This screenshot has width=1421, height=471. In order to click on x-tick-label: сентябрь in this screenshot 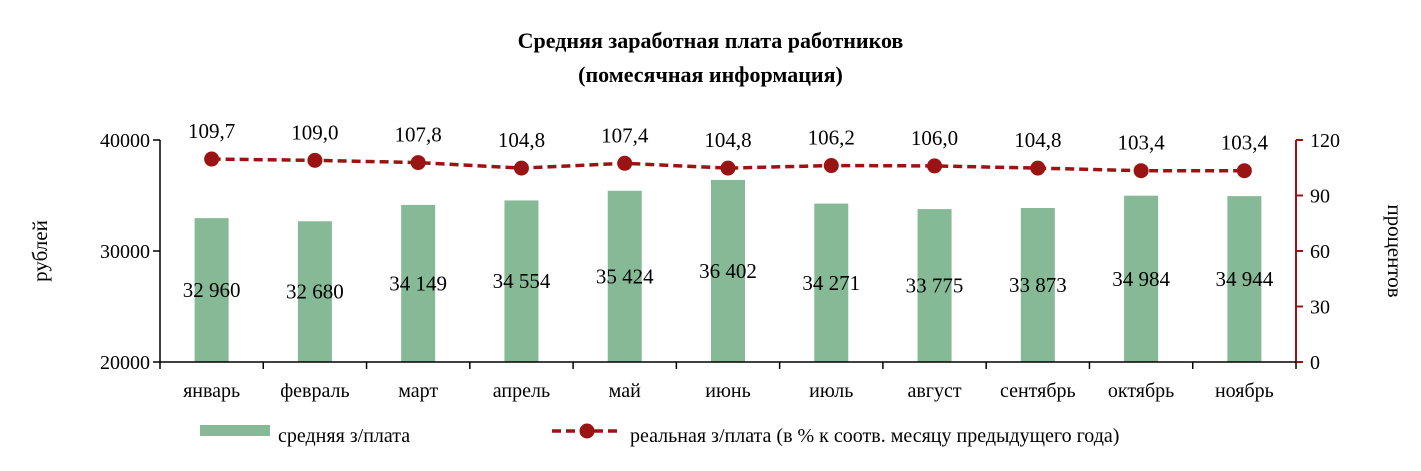, I will do `click(1038, 391)`.